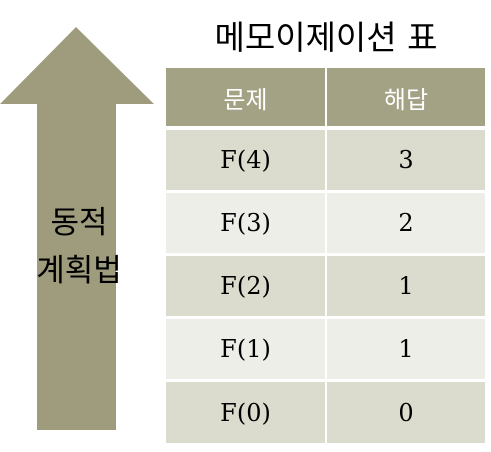 This screenshot has height=452, width=491. Describe the element at coordinates (246, 99) in the screenshot. I see `column-header-problem: 문제` at that location.